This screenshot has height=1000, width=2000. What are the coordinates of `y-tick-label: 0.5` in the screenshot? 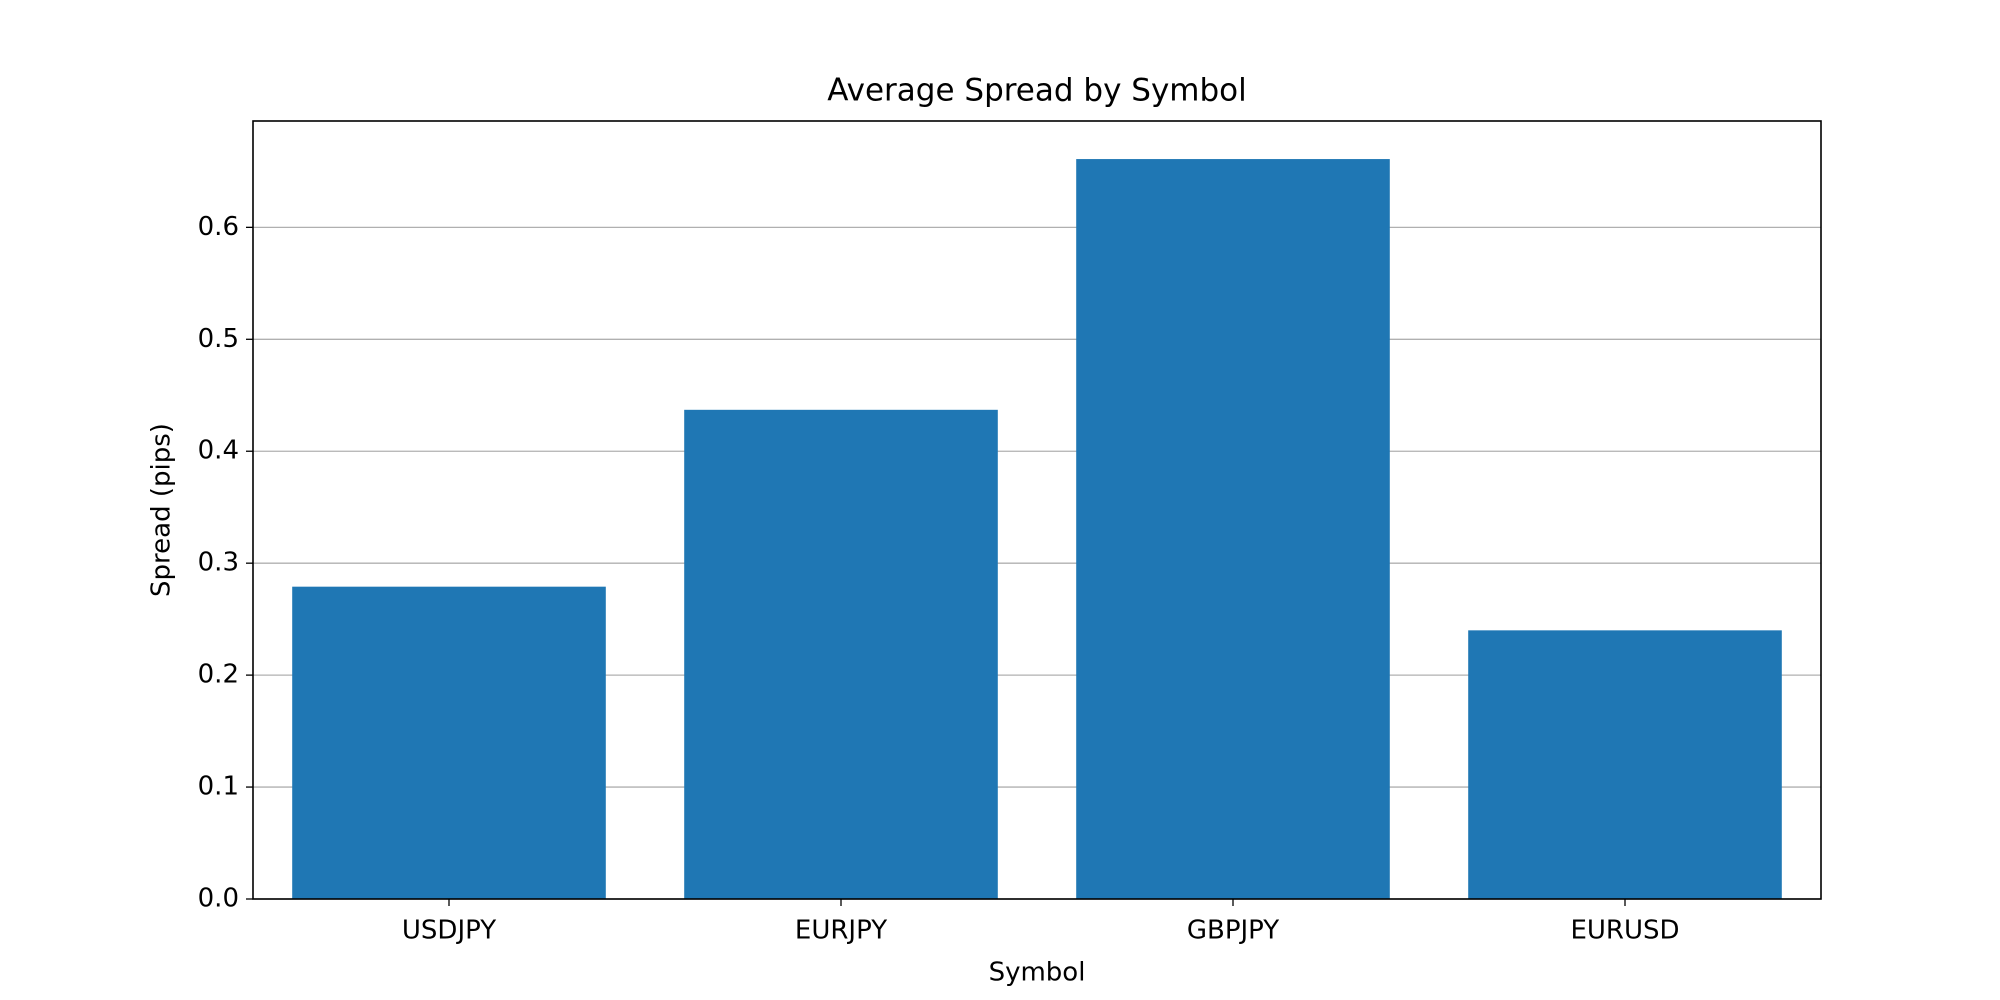 It's located at (218, 339).